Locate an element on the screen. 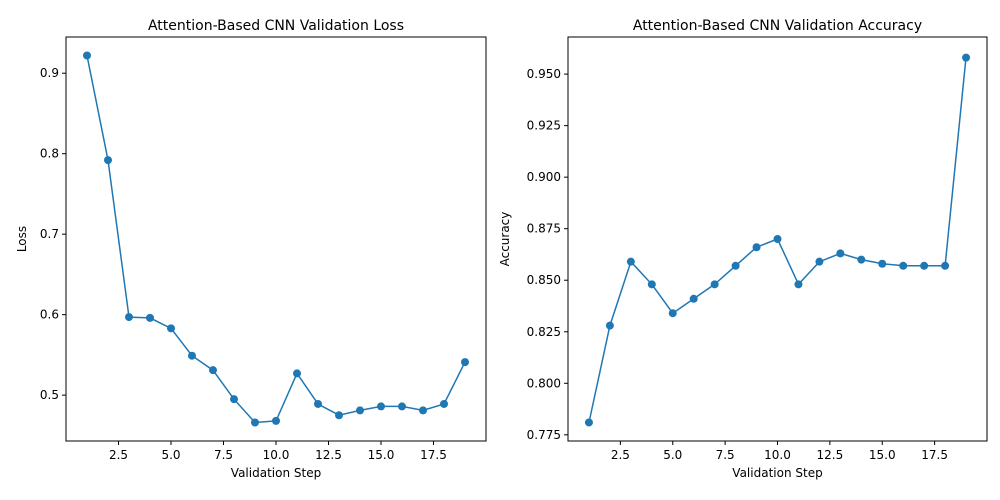 The image size is (1000, 500). accuracy-ytick-label: 0.775 is located at coordinates (544, 435).